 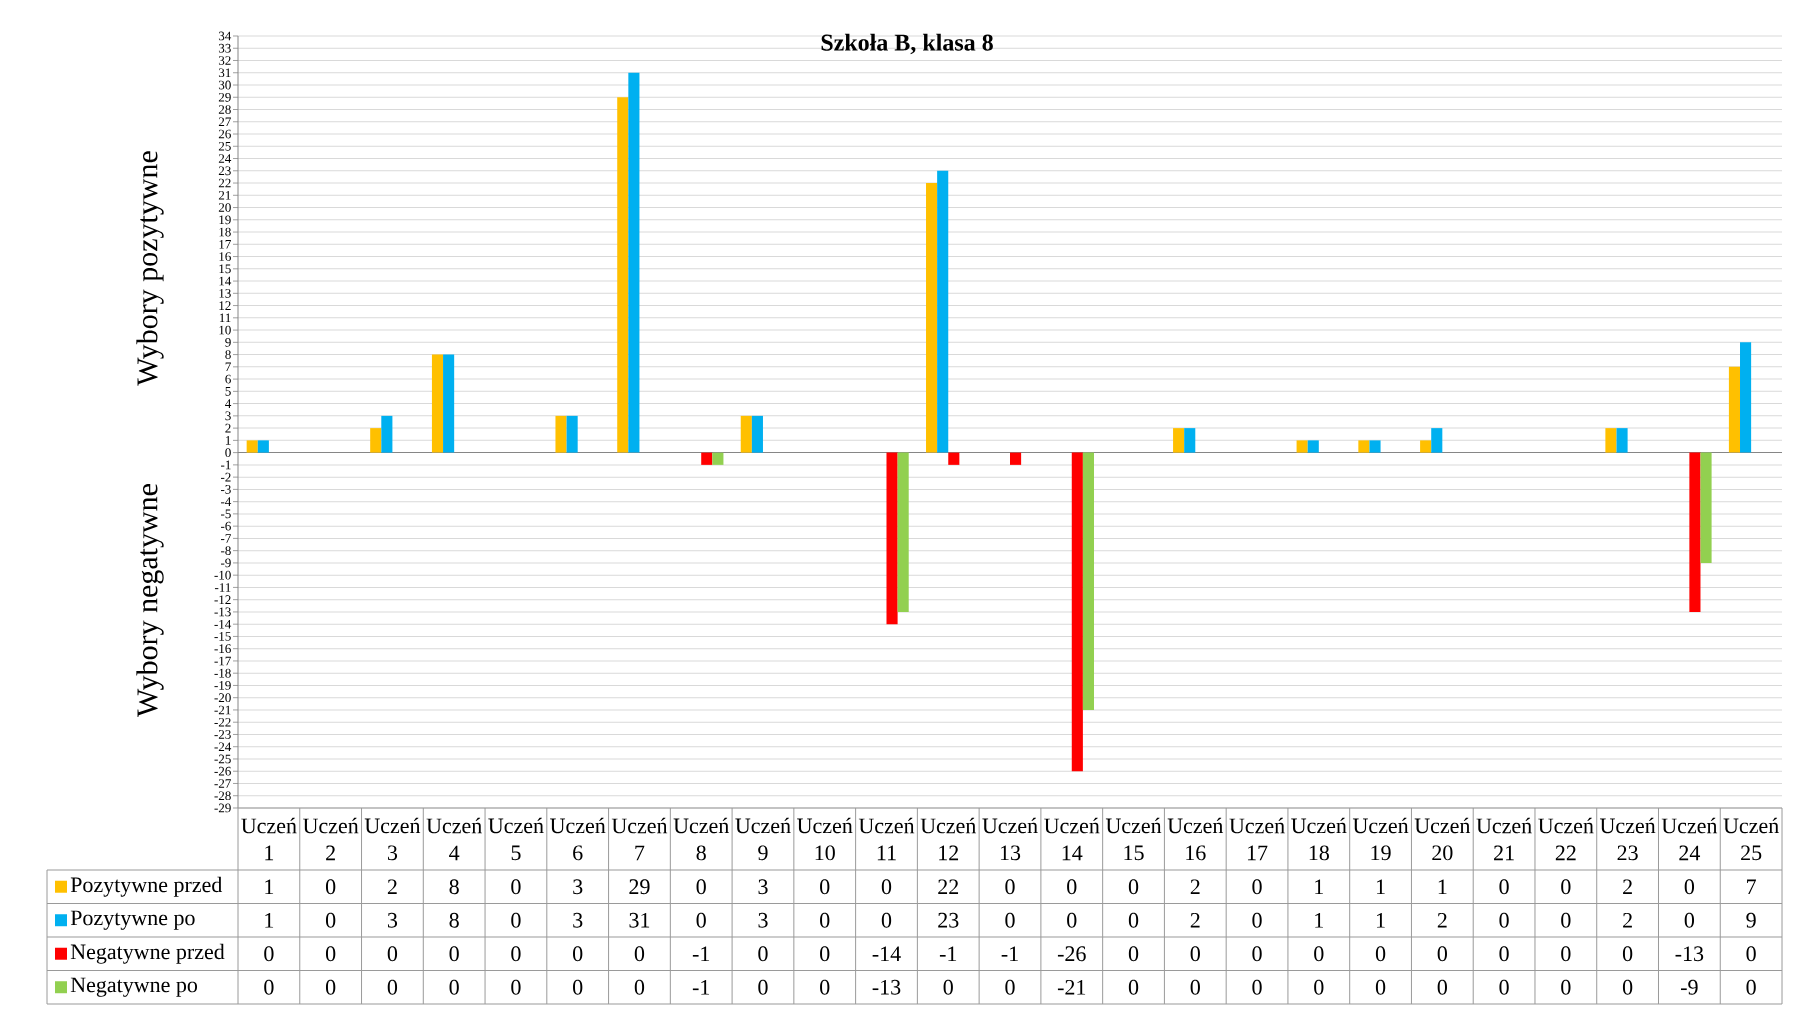 What do you see at coordinates (225, 305) in the screenshot?
I see `y-tick-label: 12` at bounding box center [225, 305].